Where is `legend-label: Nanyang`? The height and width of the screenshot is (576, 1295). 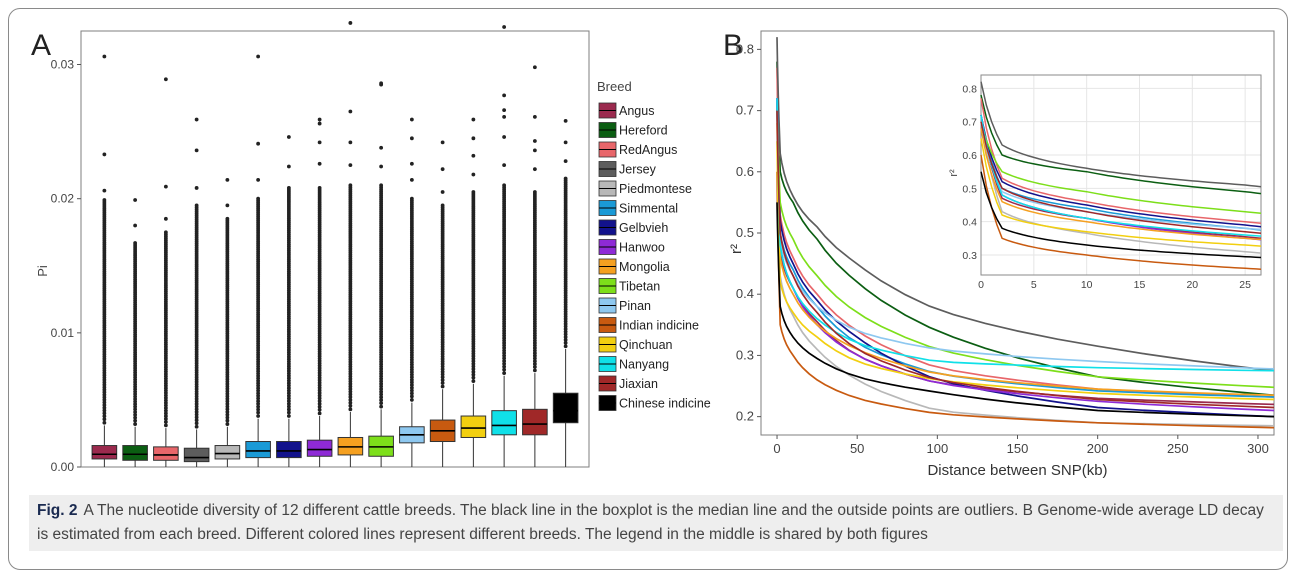 legend-label: Nanyang is located at coordinates (644, 365).